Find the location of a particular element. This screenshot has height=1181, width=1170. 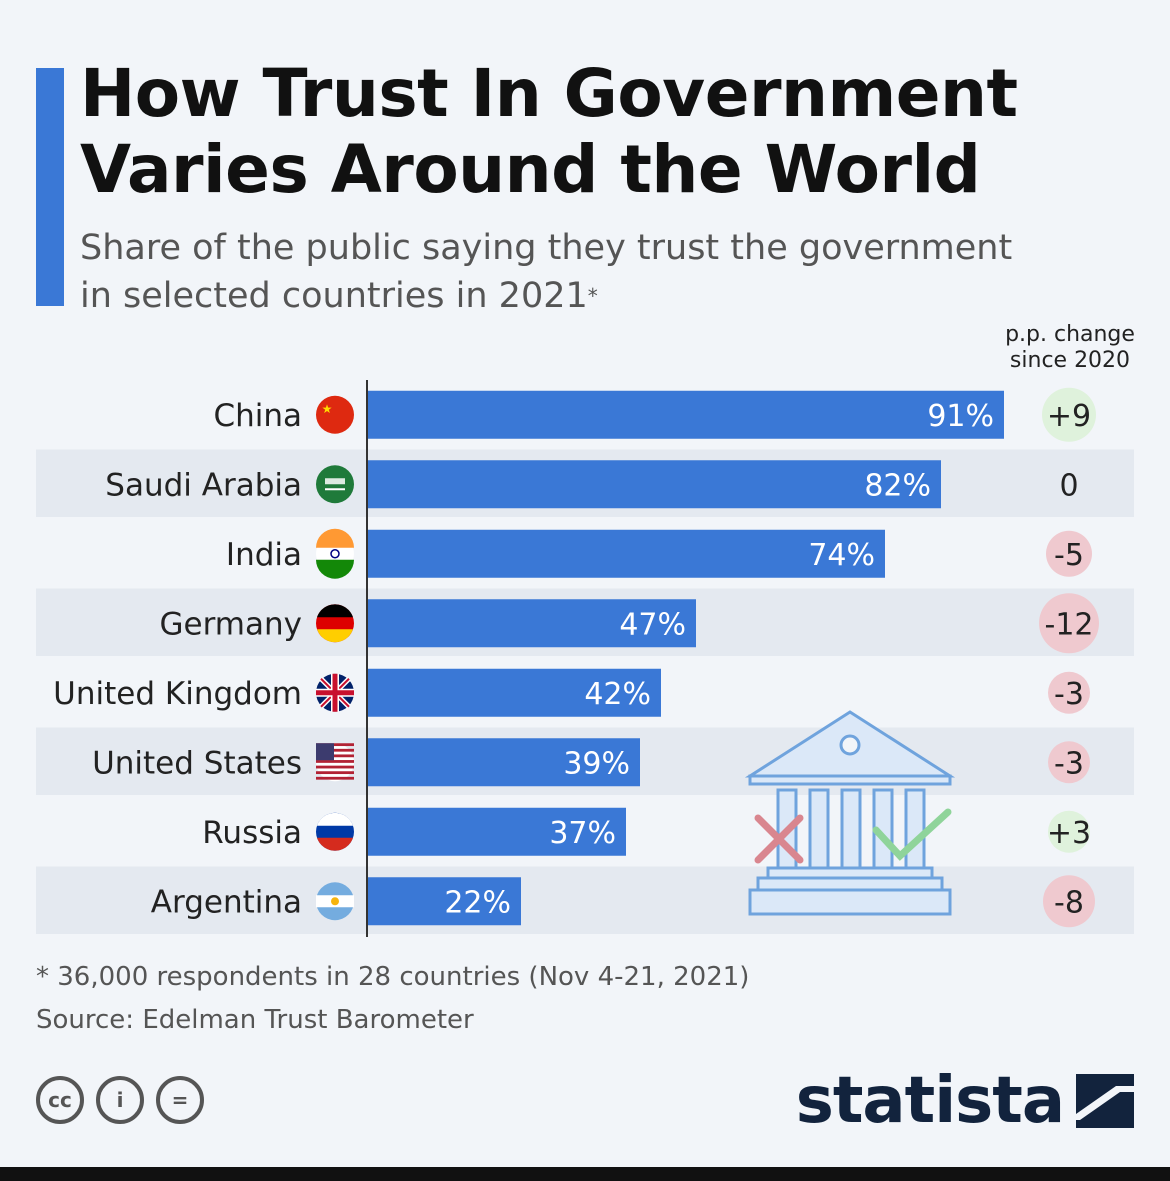

subtitle-line-2: in selected countries in 2021 is located at coordinates (334, 296).